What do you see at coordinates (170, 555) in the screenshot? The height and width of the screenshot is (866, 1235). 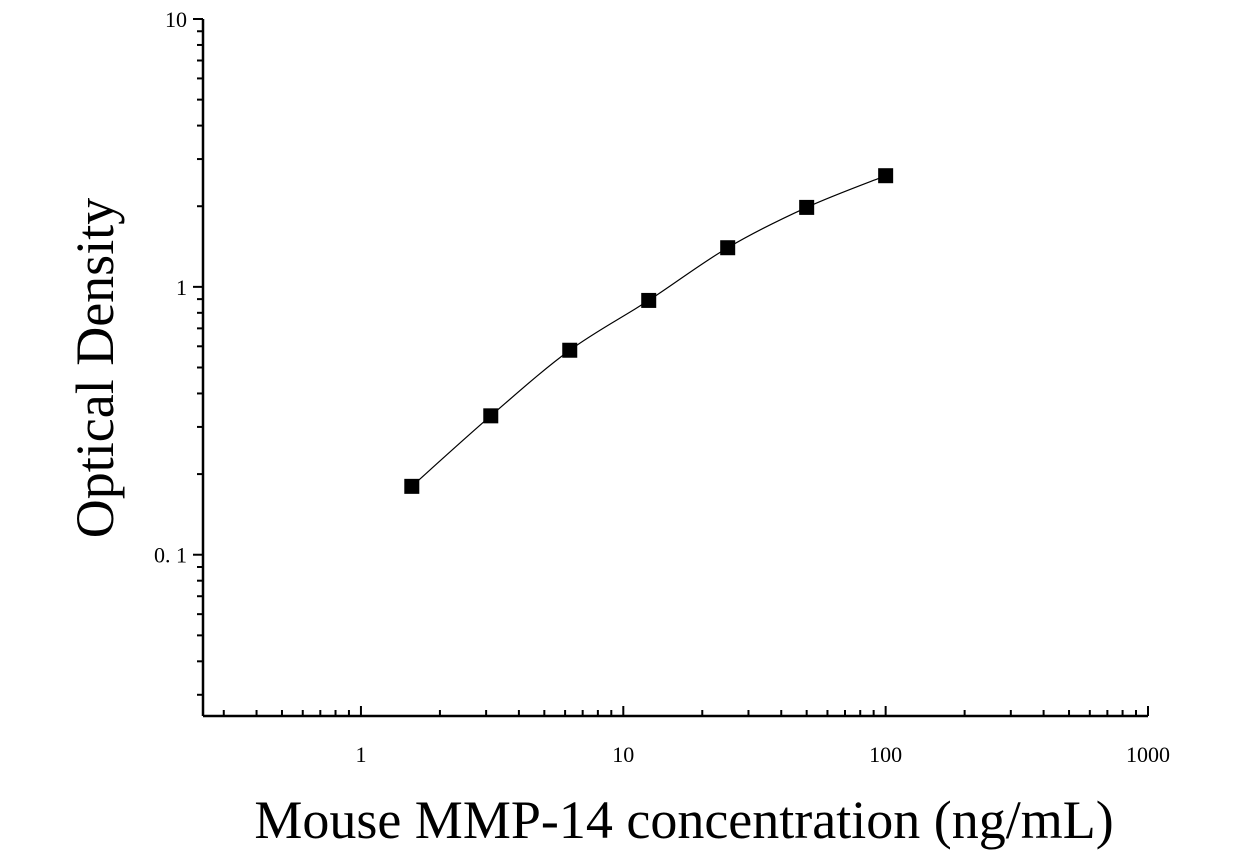 I see `y-tick-label: 0. 1` at bounding box center [170, 555].